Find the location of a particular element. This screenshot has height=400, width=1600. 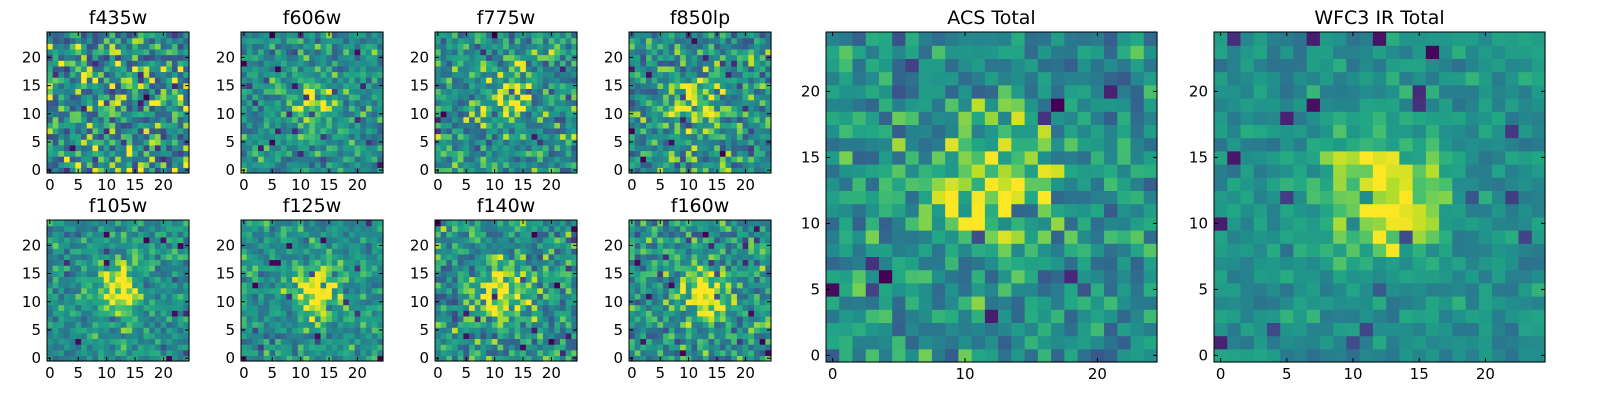

y-tick-label: 20 is located at coordinates (419, 57).